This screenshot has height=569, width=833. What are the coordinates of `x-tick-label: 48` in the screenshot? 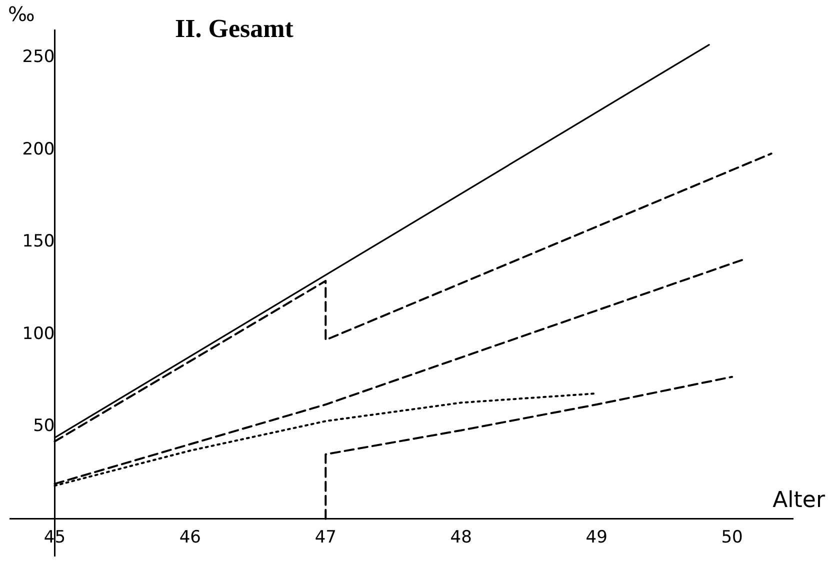 It's located at (461, 538).